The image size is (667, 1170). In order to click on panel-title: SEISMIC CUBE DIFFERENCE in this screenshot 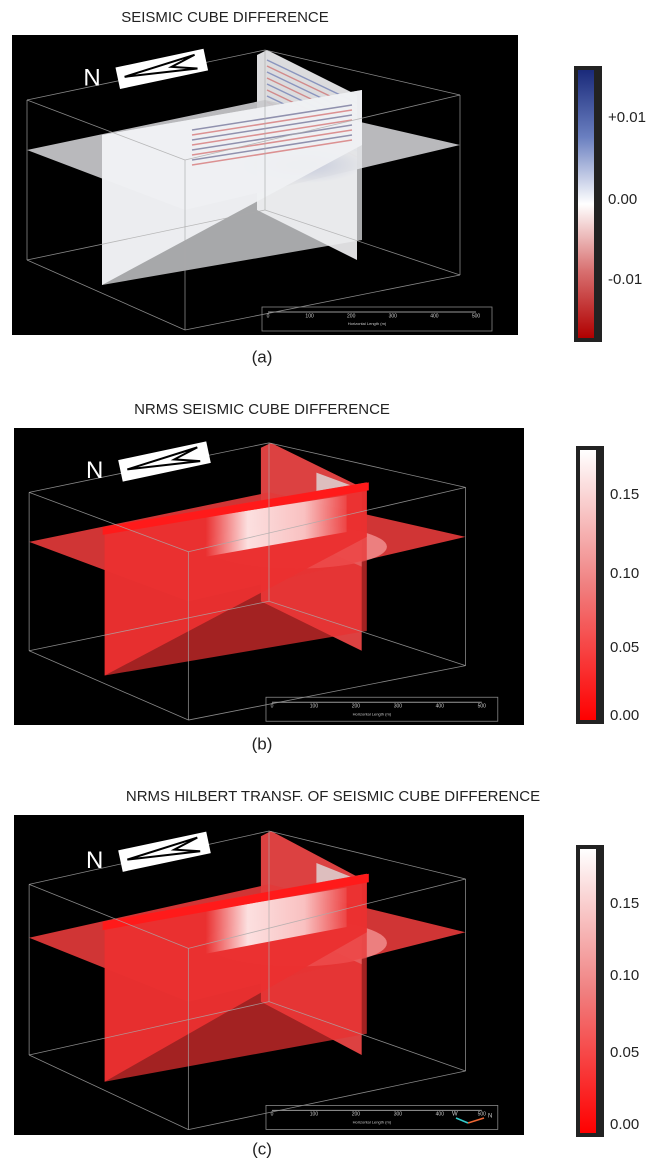, I will do `click(225, 17)`.